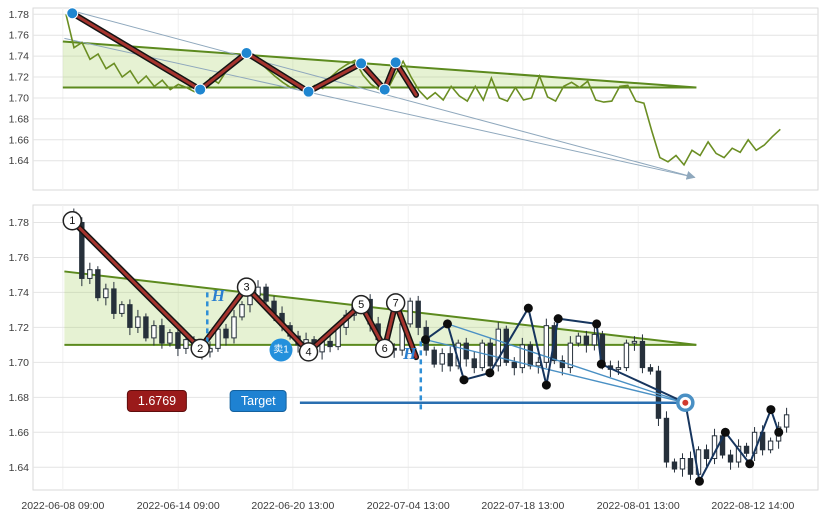 The height and width of the screenshot is (520, 822). What do you see at coordinates (522, 506) in the screenshot?
I see `x-axis-tick-label: 2022-07-18 13:00` at bounding box center [522, 506].